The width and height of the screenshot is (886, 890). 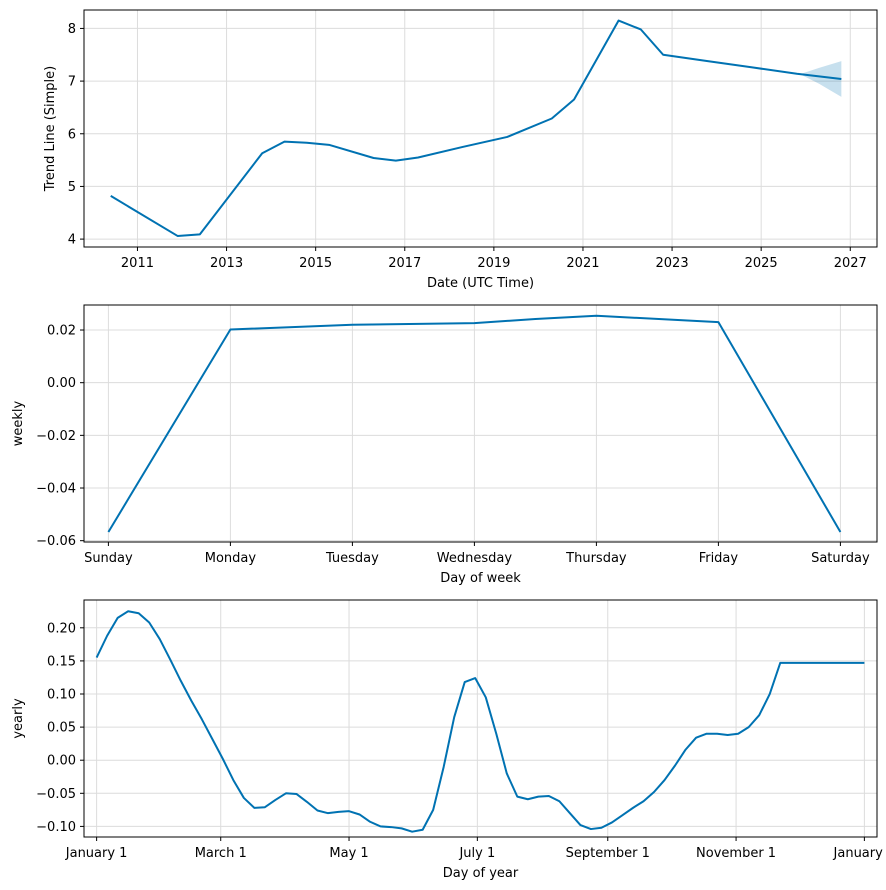 I want to click on weekly-y-axis-label: weekly, so click(x=18, y=423).